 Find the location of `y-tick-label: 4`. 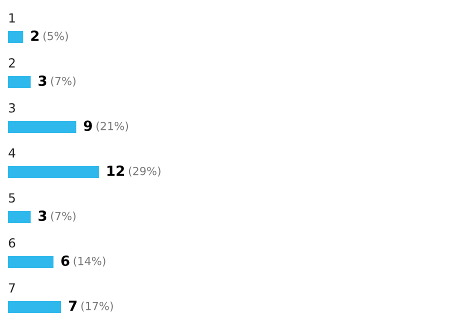

y-tick-label: 4 is located at coordinates (12, 153).